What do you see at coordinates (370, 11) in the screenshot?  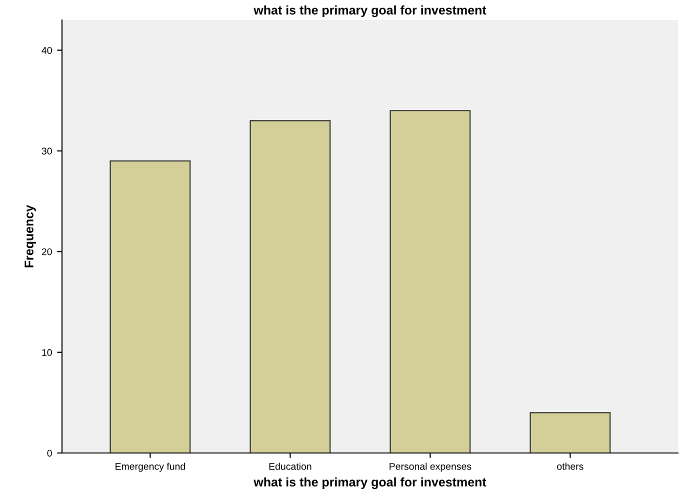 I see `chart-title: what is the primary goal for investment` at bounding box center [370, 11].